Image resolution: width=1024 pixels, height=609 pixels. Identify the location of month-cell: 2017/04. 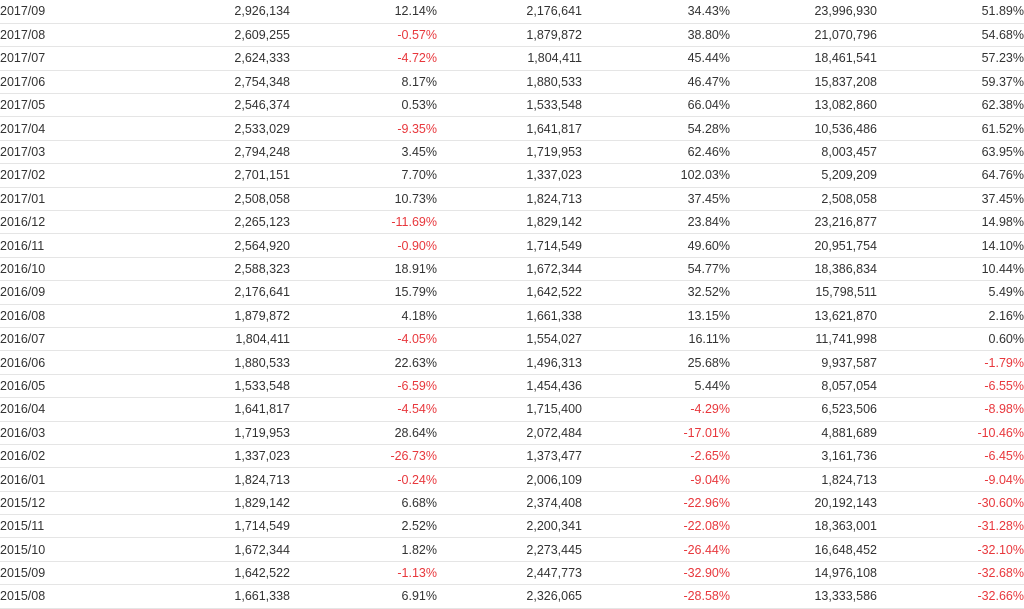
(23, 128).